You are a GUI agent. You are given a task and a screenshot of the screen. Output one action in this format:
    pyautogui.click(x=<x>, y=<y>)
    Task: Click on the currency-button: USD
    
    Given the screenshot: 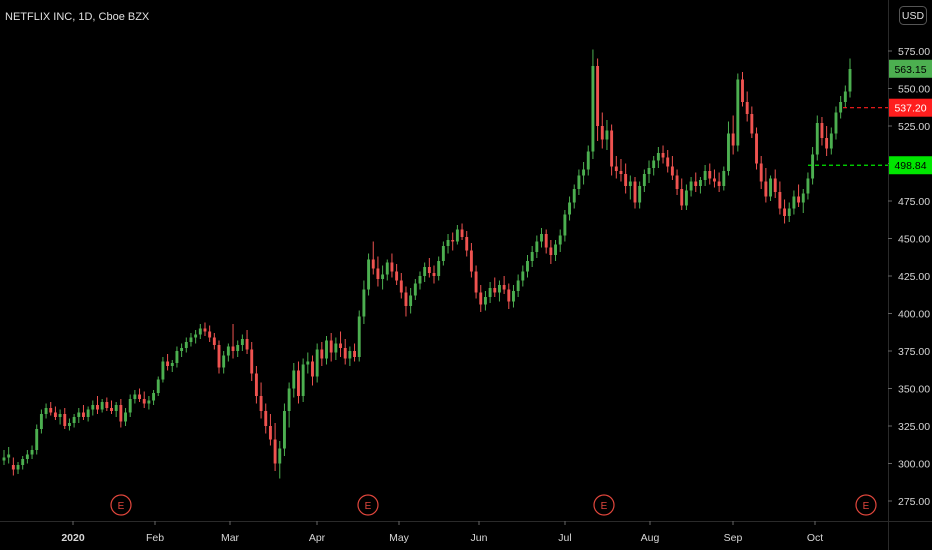 What is the action you would take?
    pyautogui.click(x=913, y=15)
    